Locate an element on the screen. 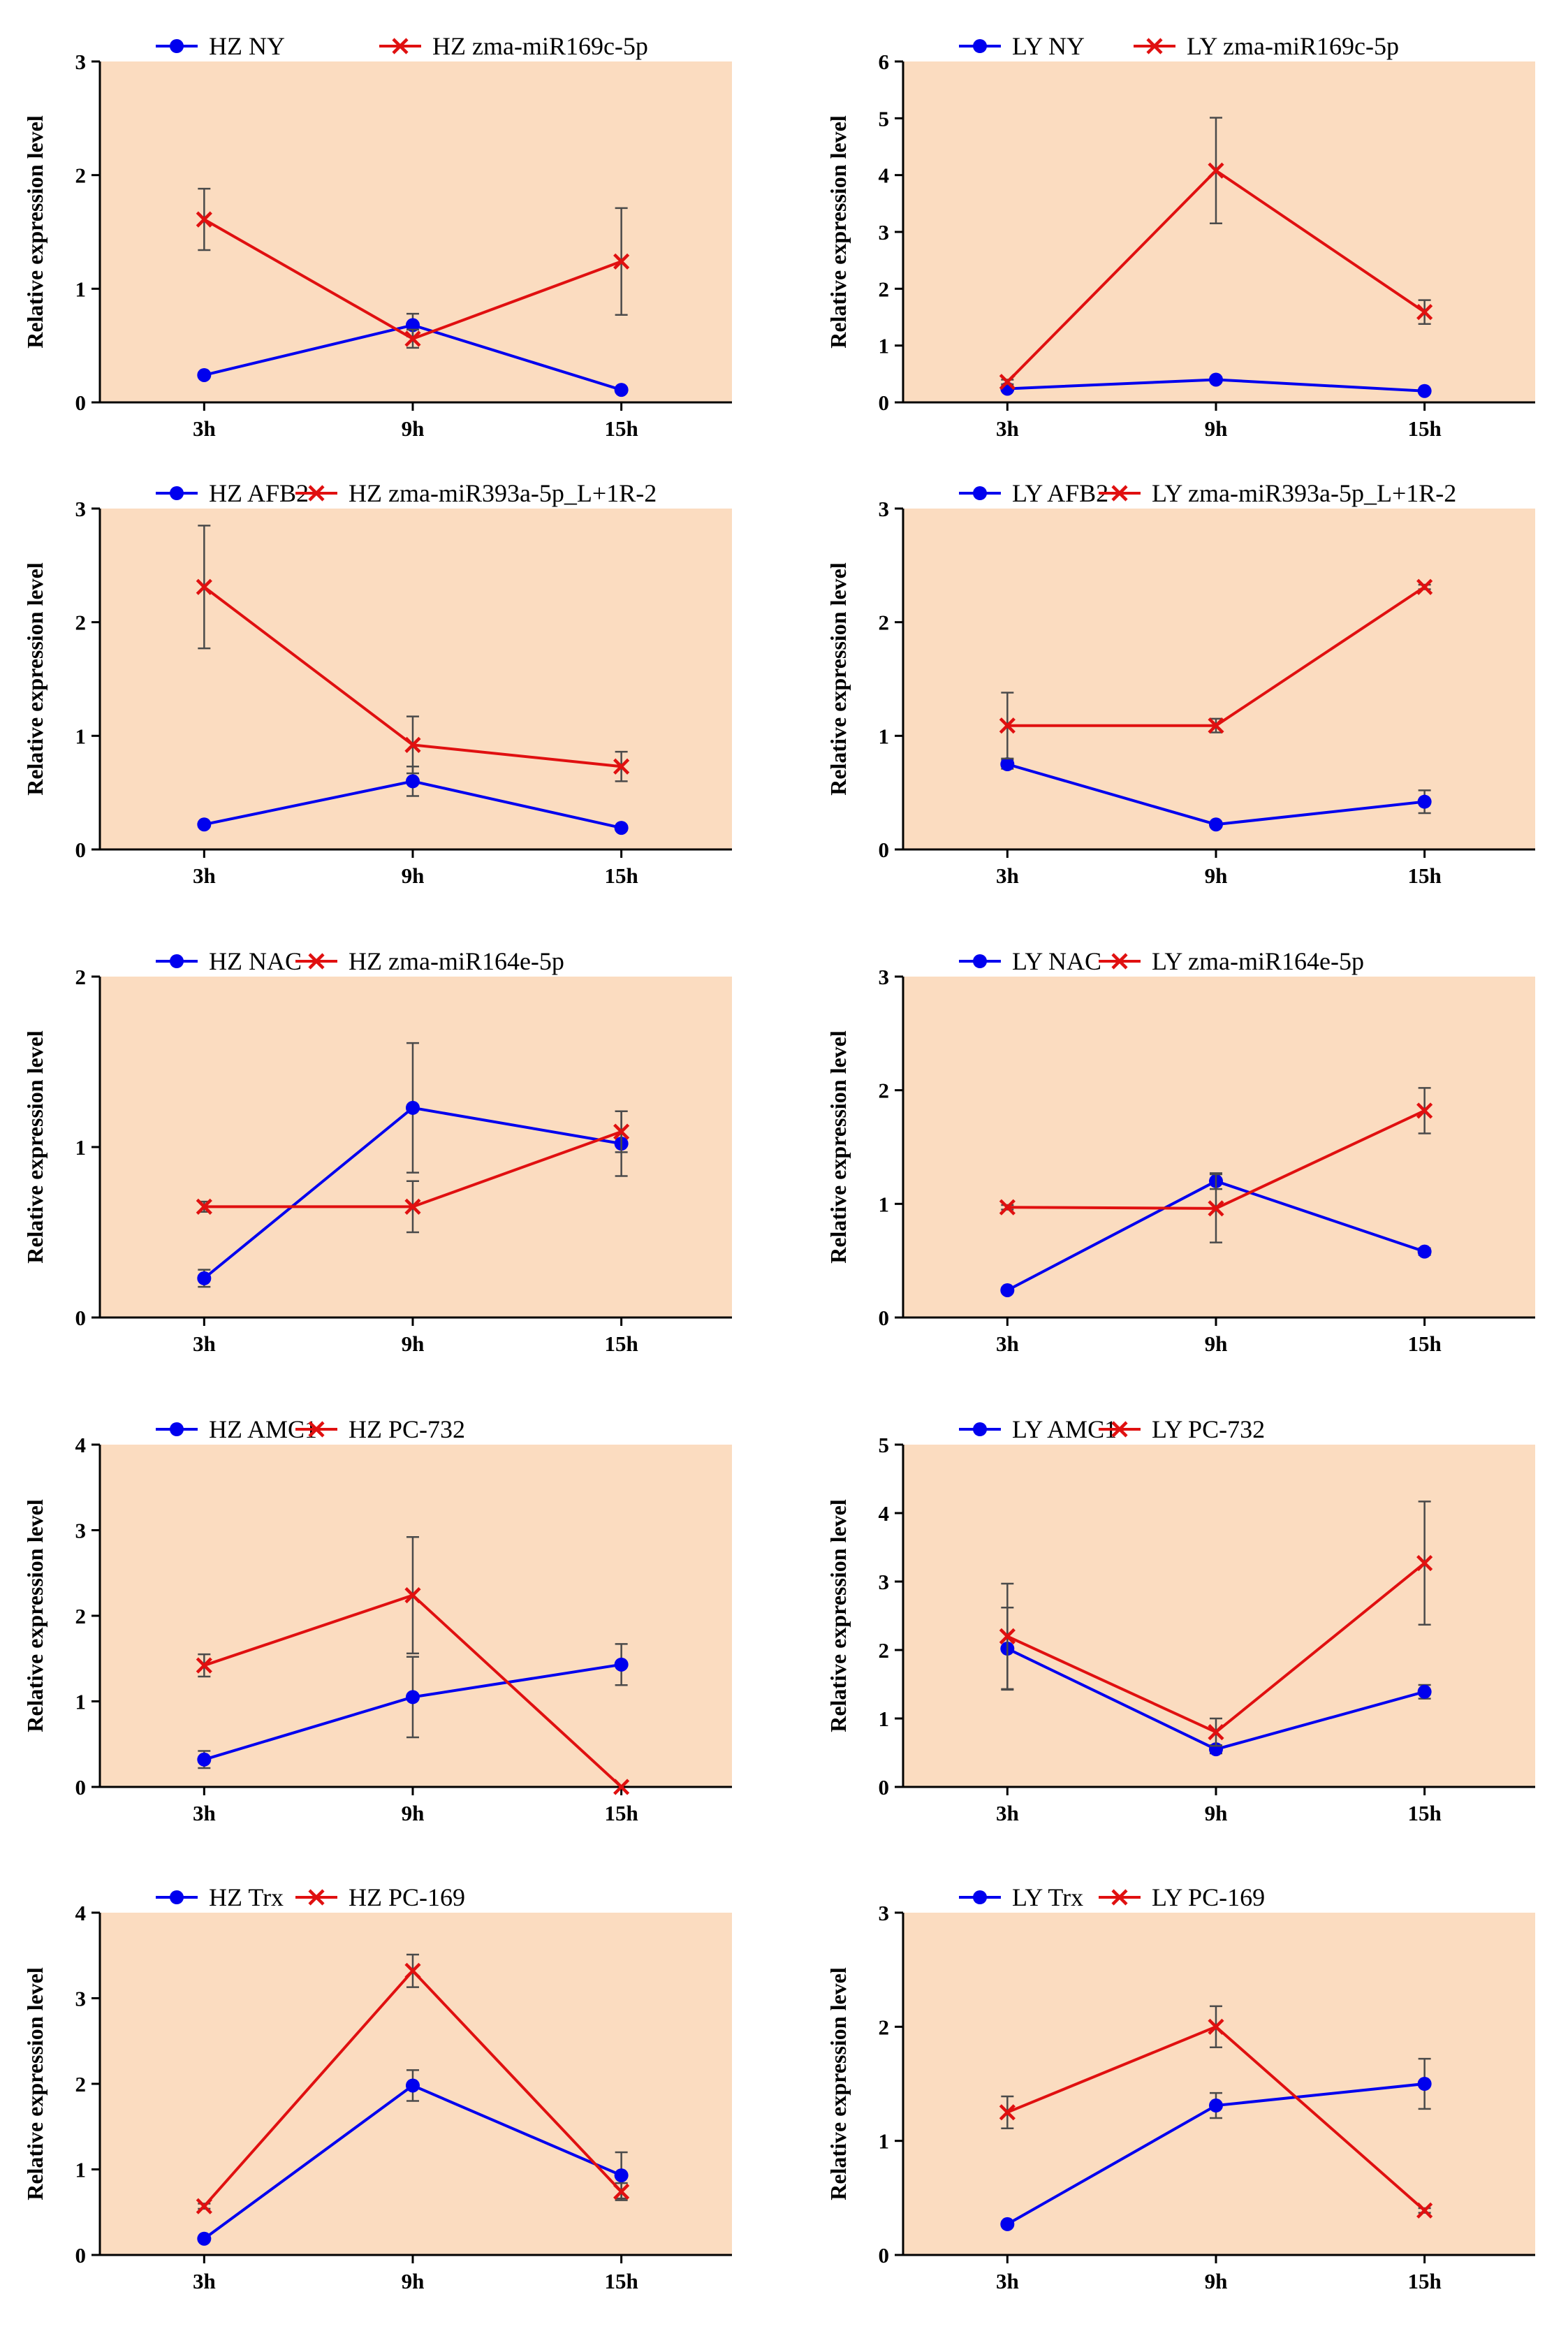 The image size is (1568, 2336). legend-item-2: HZ PC-732 is located at coordinates (380, 1429).